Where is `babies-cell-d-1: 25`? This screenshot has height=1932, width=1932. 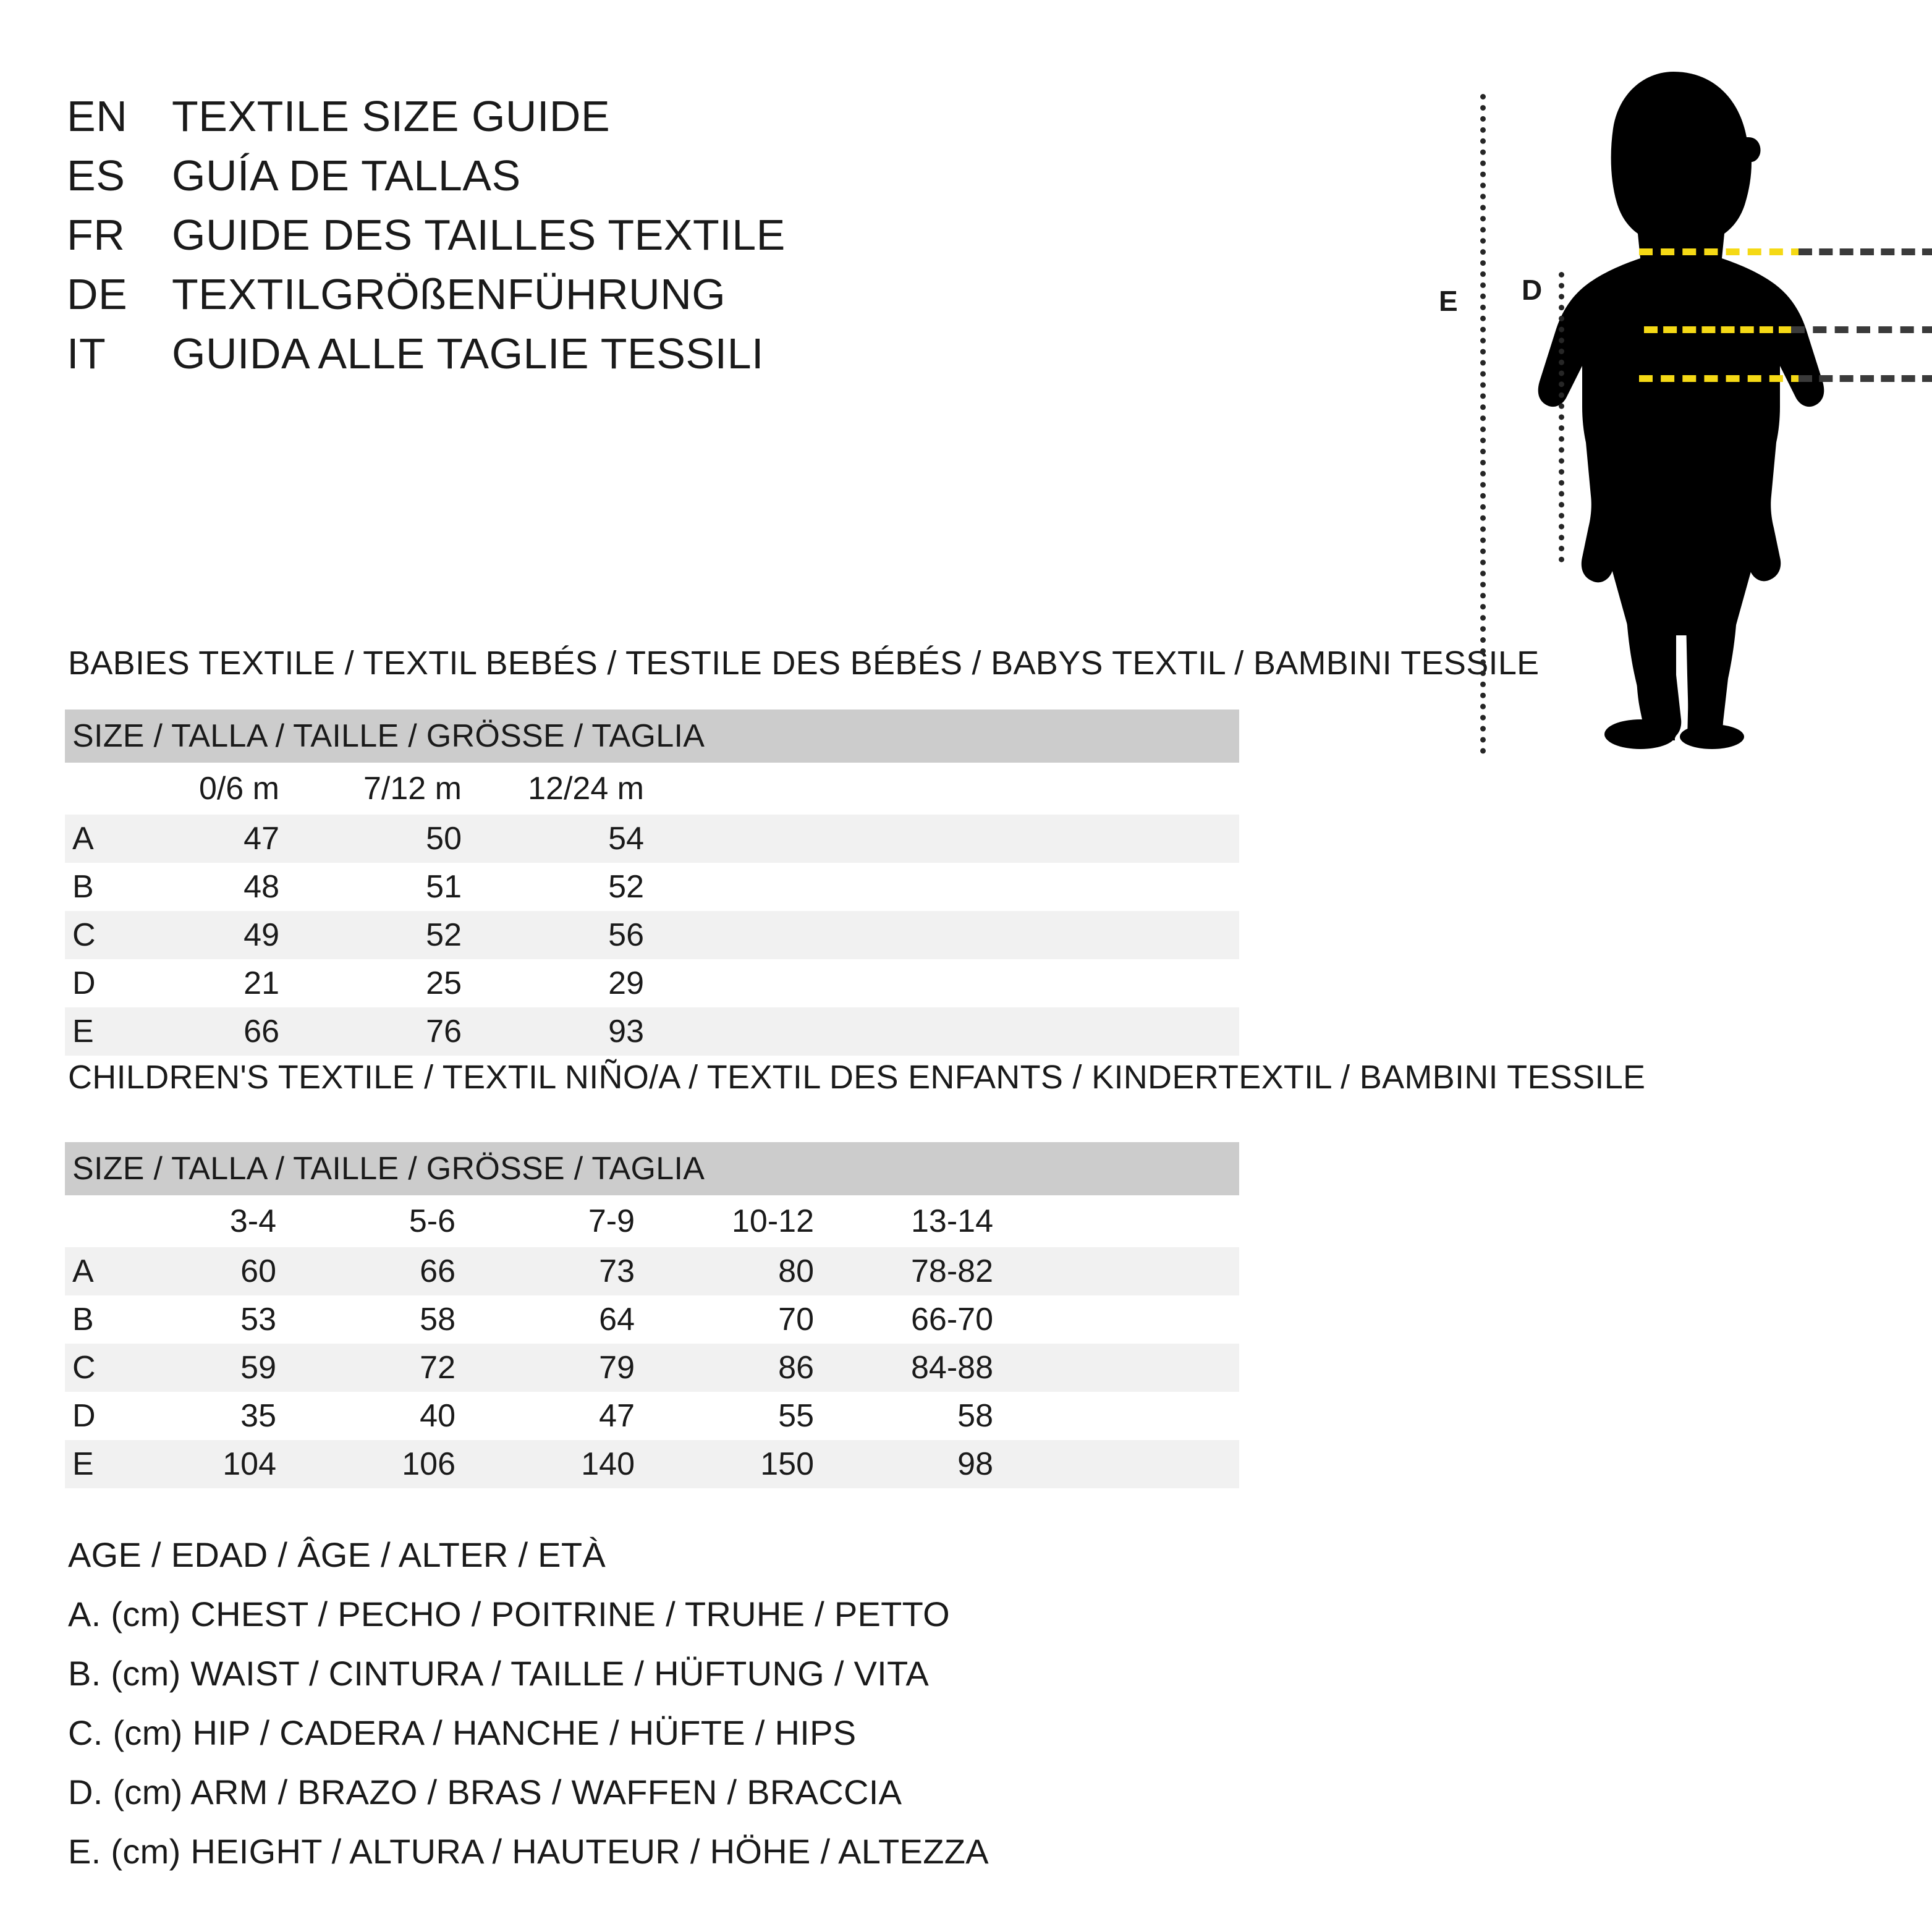 babies-cell-d-1: 25 is located at coordinates (406, 983).